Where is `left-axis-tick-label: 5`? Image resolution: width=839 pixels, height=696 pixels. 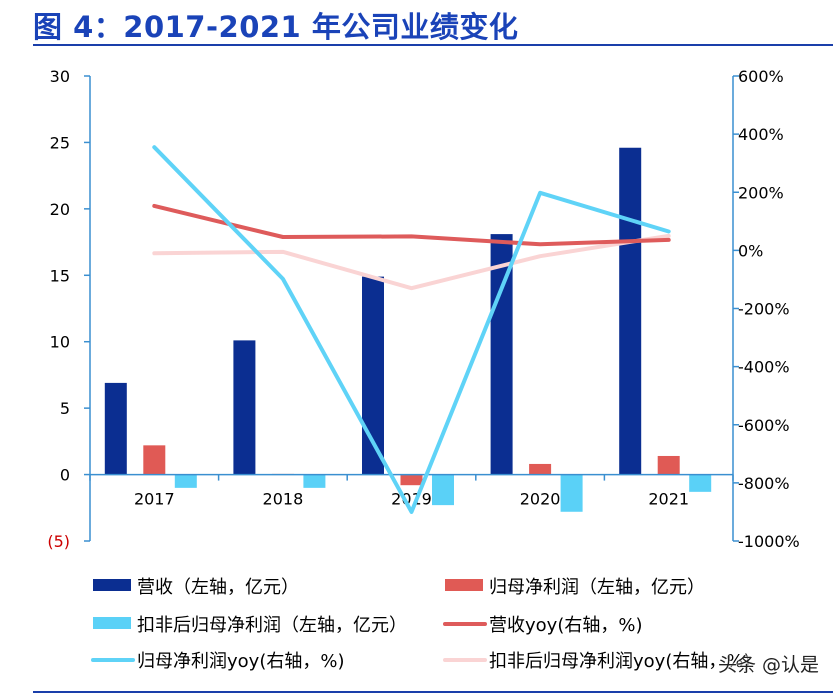 left-axis-tick-label: 5 is located at coordinates (65, 408).